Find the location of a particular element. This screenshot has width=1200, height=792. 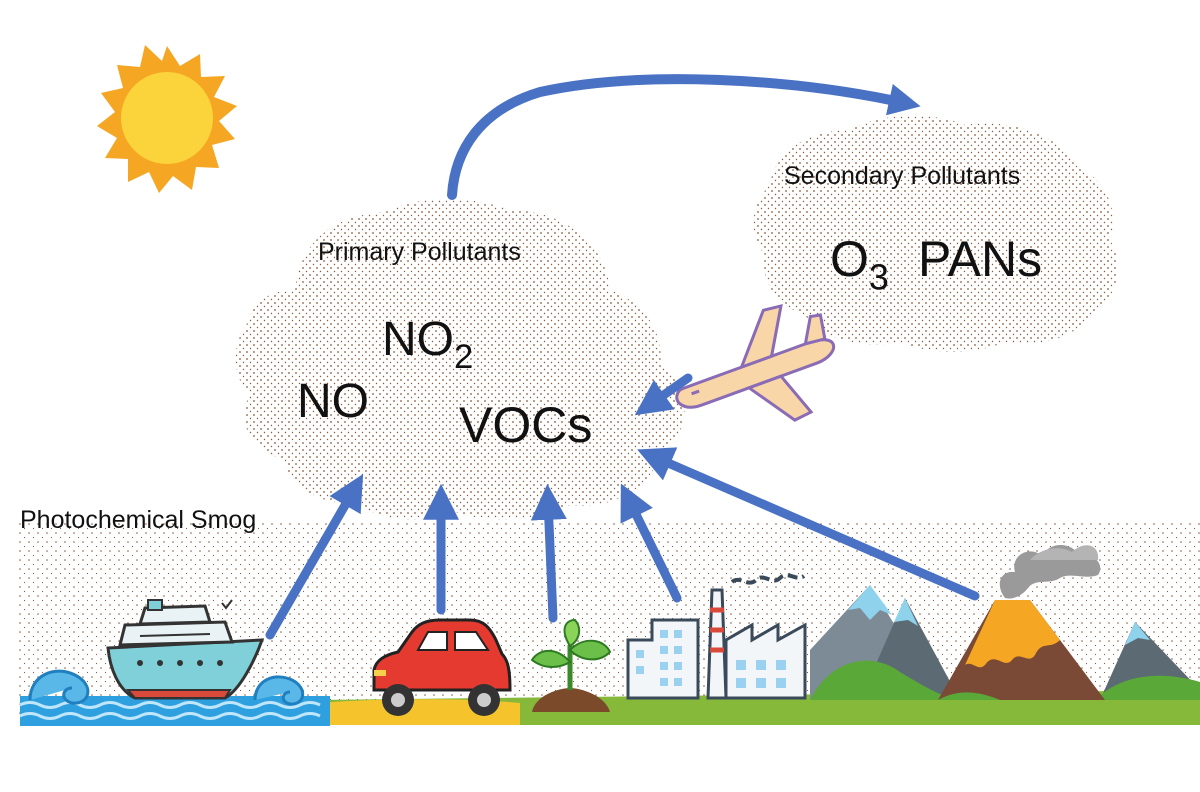

arrow-factory-to-primary is located at coordinates (651, 543).